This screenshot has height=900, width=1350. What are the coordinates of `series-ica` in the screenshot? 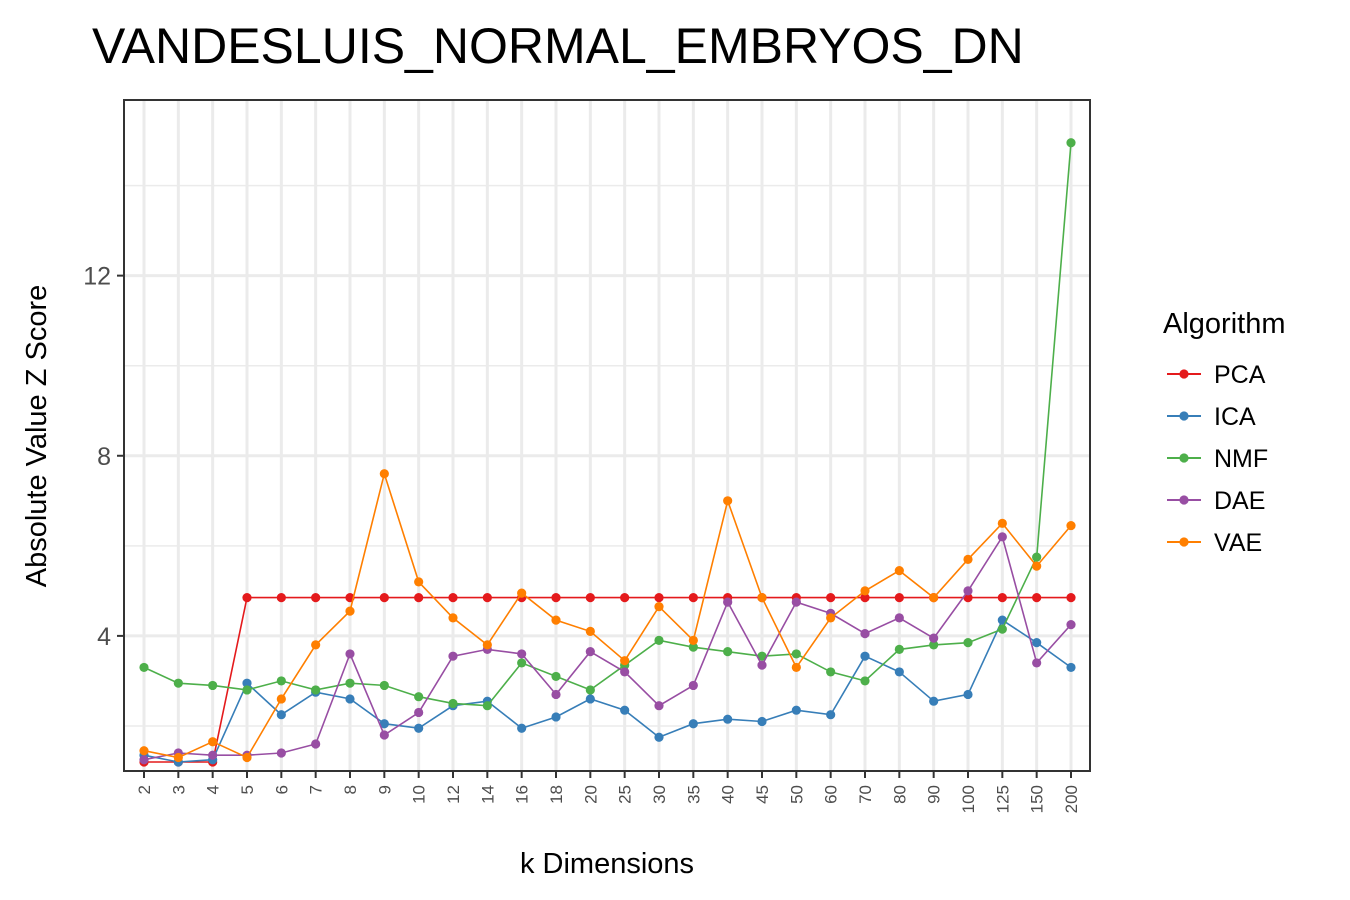 It's located at (607, 691).